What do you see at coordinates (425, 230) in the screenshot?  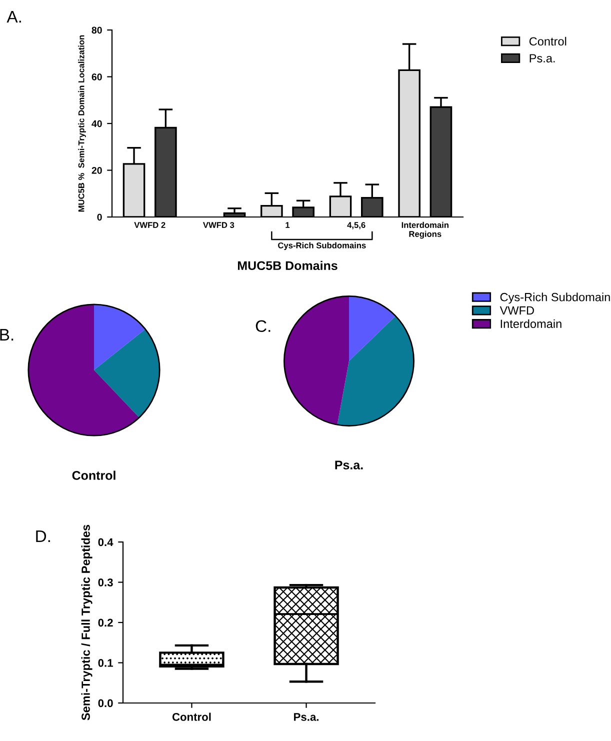 I see `x-tick-label: Interdomain Regions` at bounding box center [425, 230].